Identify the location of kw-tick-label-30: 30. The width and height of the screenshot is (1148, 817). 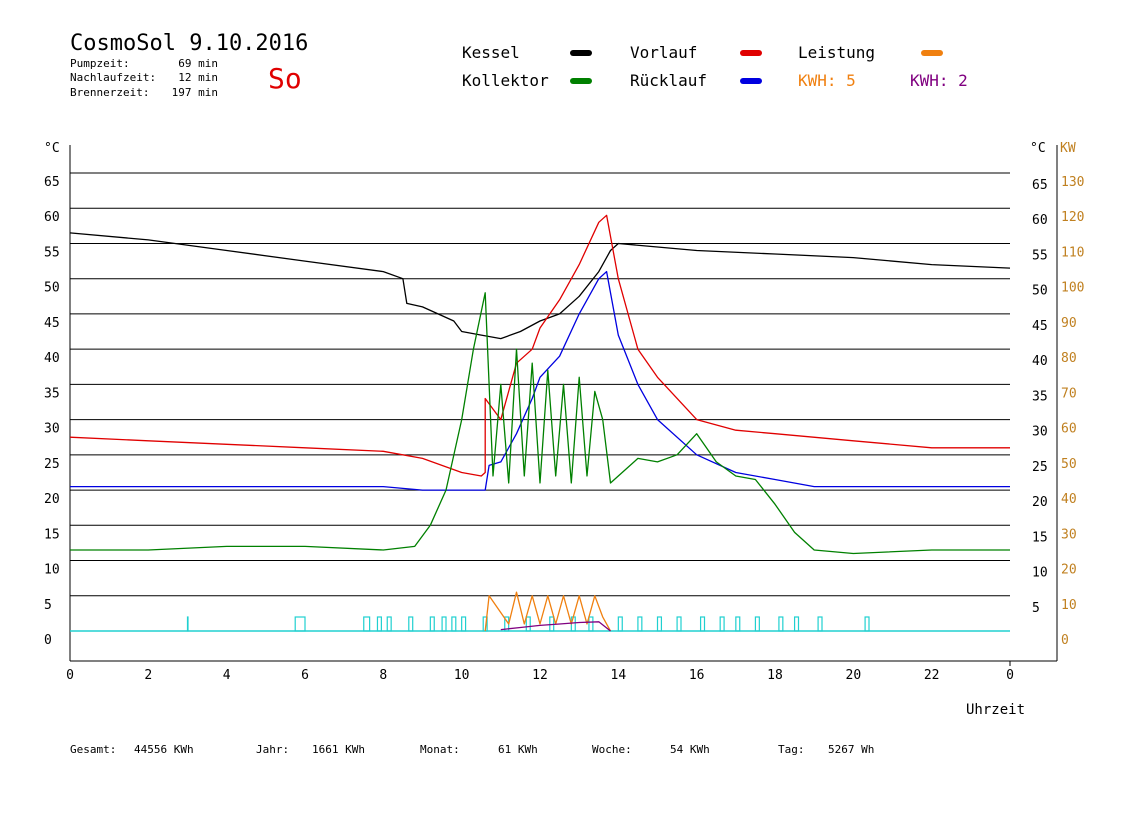
(1069, 534).